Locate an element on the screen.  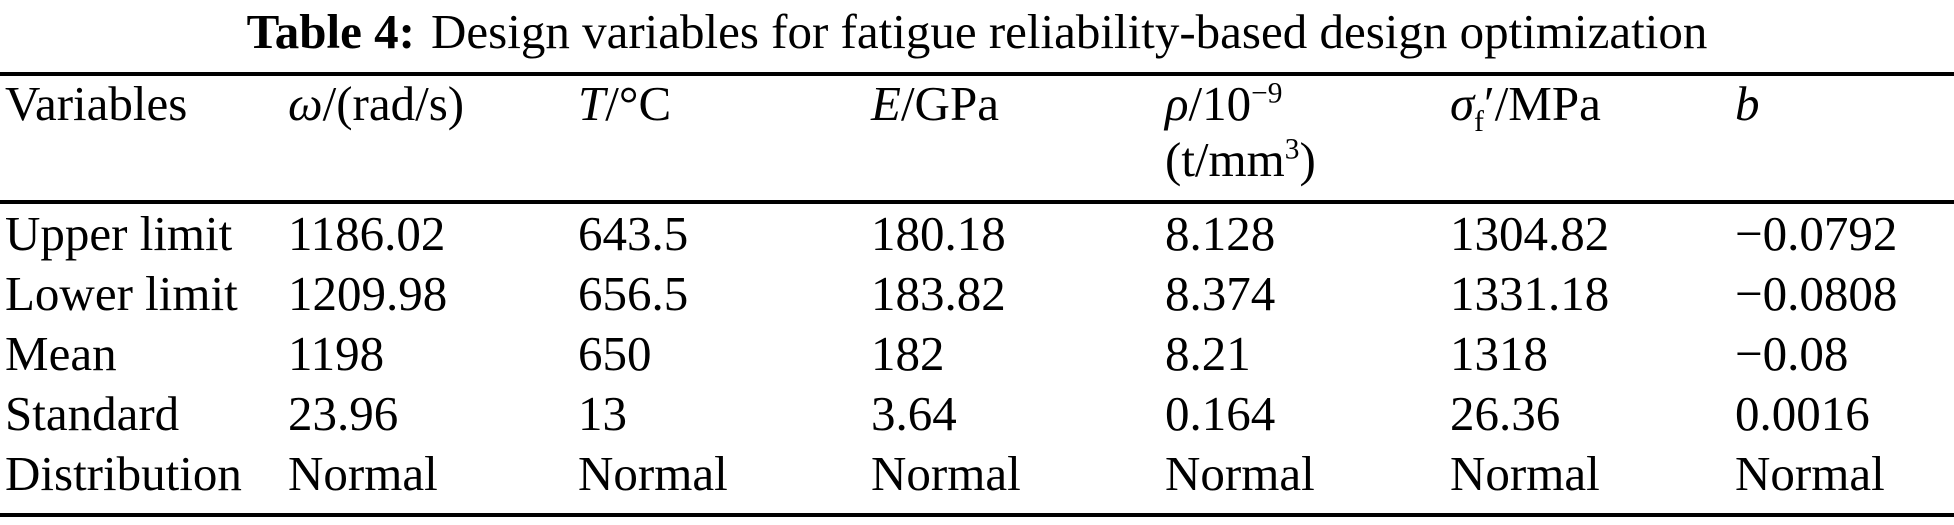
col-header-omega: ω/(rad/s) is located at coordinates (433, 139).